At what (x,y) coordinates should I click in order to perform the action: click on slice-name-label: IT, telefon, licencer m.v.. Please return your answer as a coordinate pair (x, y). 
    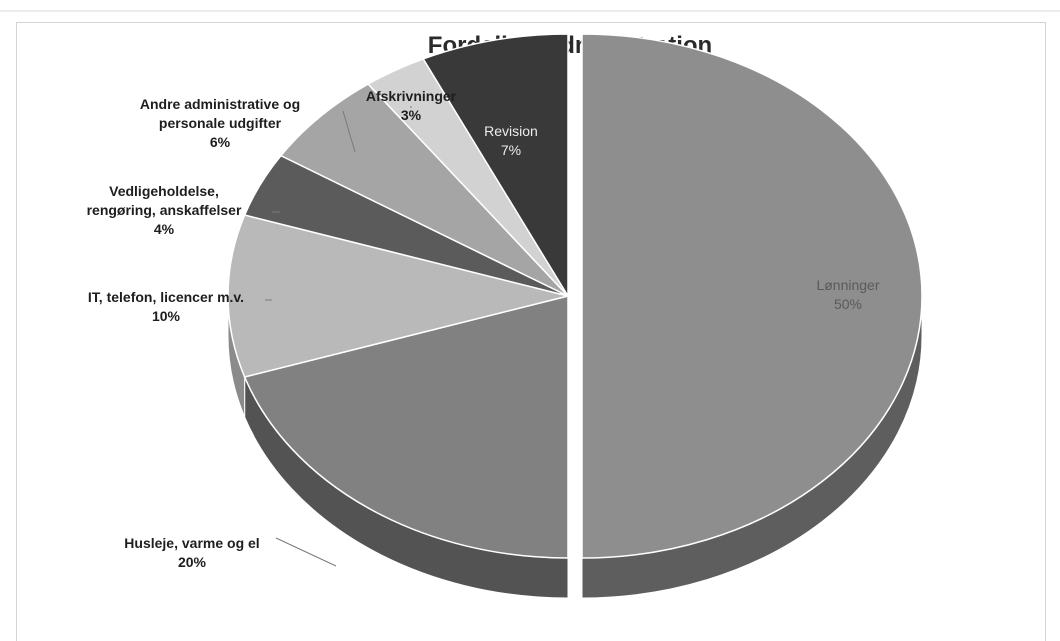
    Looking at the image, I should click on (166, 297).